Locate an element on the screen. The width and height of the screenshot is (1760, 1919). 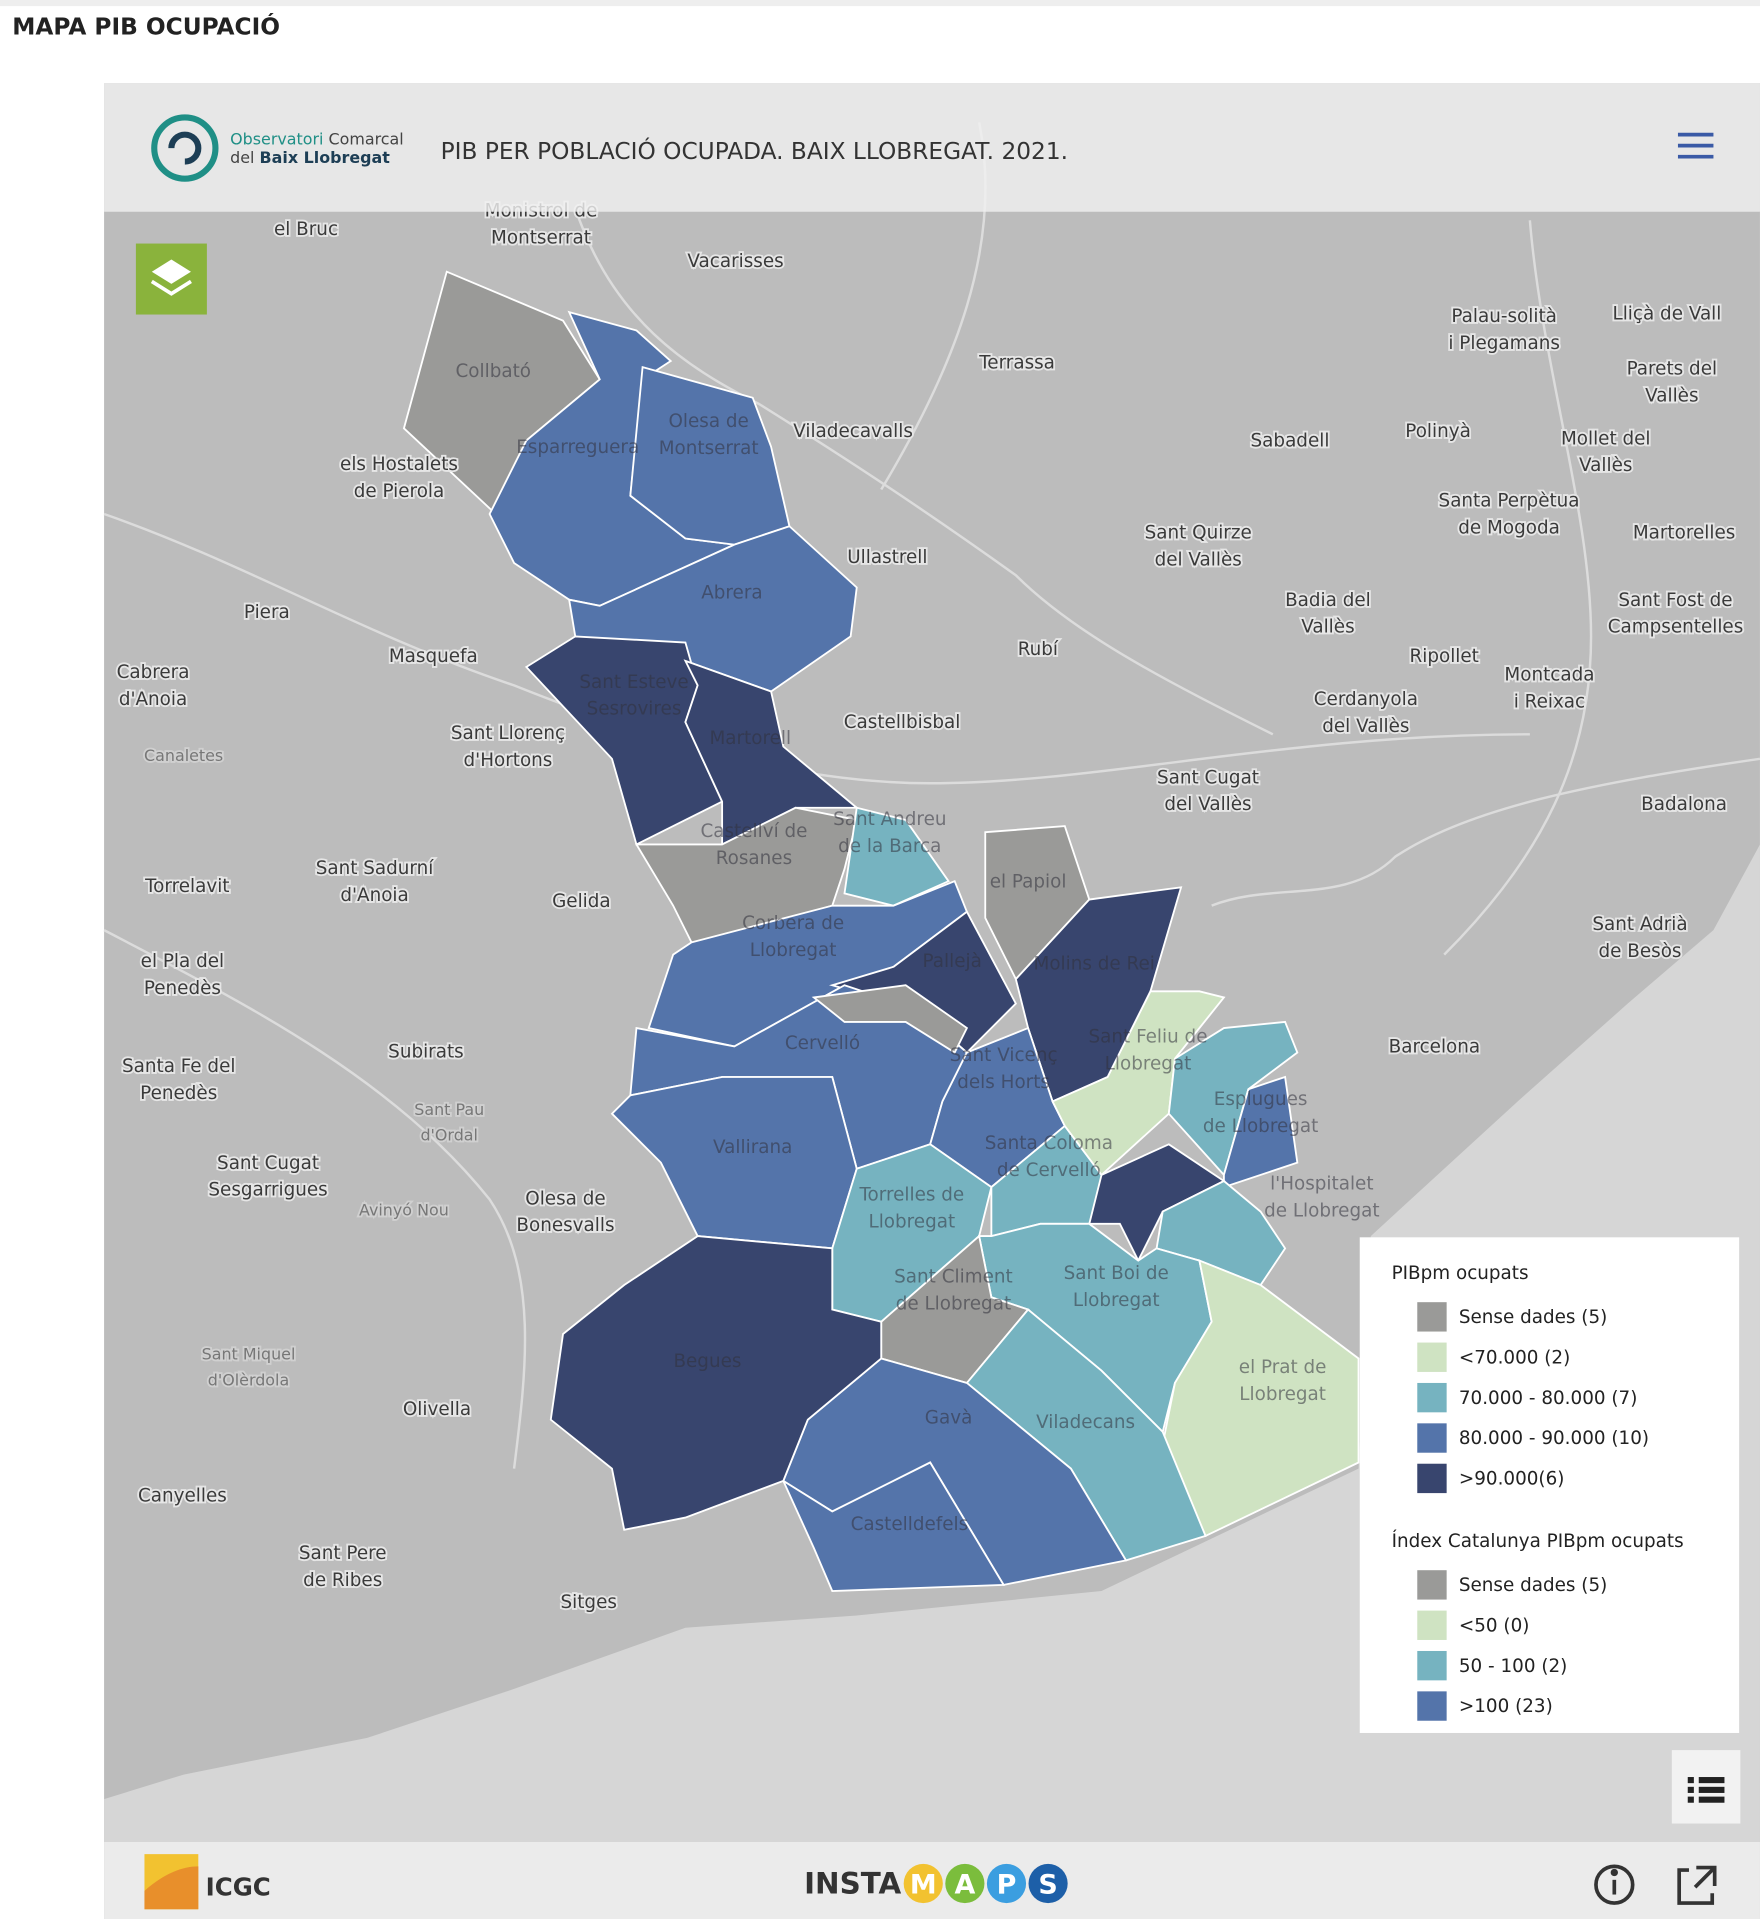
label-line: Terrassa is located at coordinates (1016, 362).